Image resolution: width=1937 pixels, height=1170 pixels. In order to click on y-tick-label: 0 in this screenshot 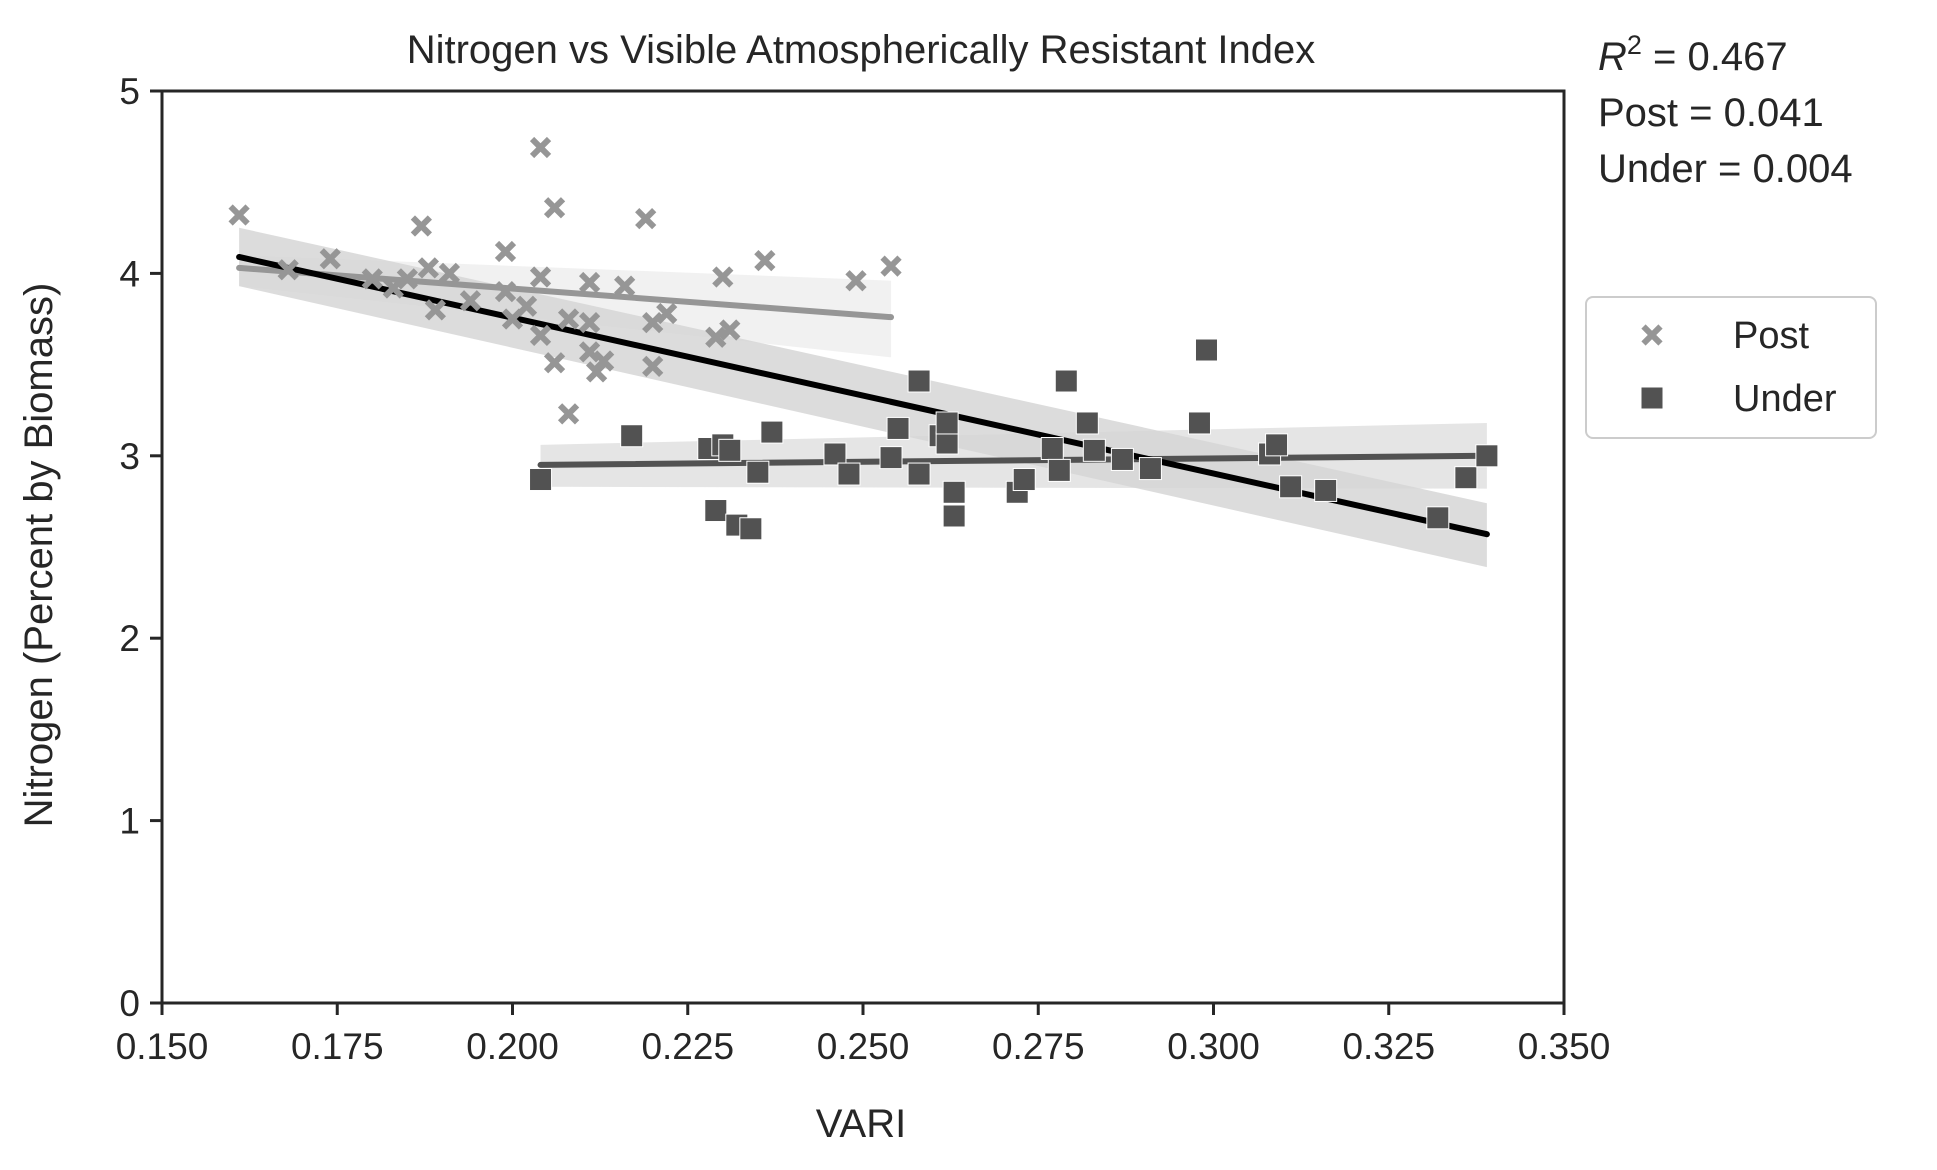, I will do `click(129, 1003)`.